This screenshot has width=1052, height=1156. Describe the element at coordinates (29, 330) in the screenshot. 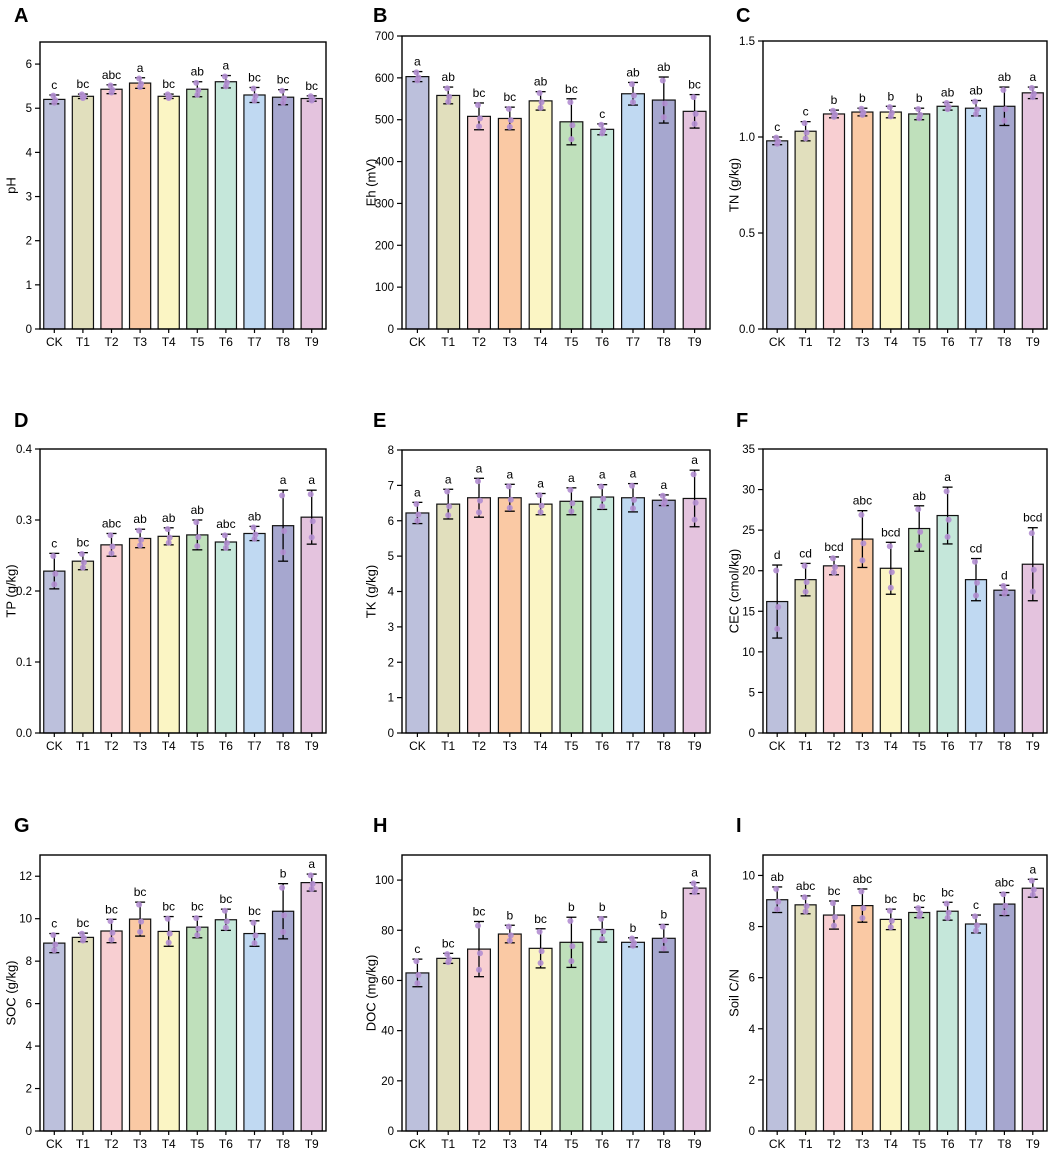

I see `y-tick-label: 0` at that location.